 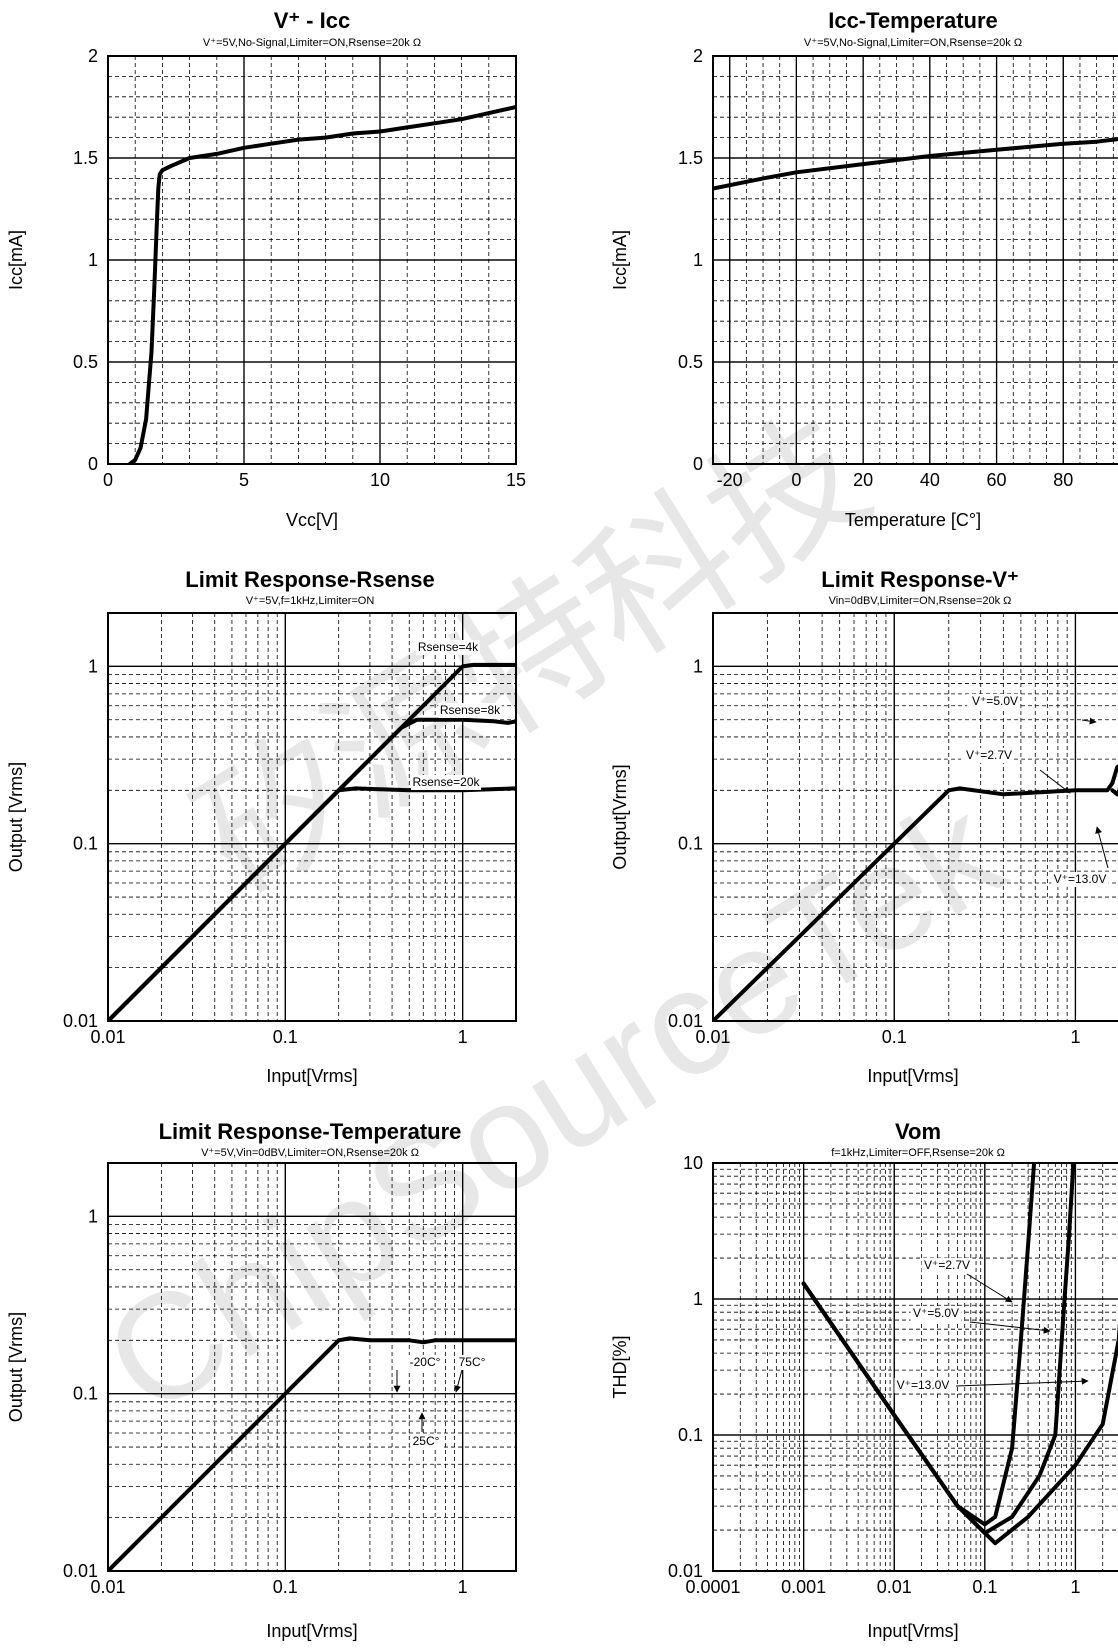 I want to click on chart-title: Icc-Temperature, so click(x=913, y=20).